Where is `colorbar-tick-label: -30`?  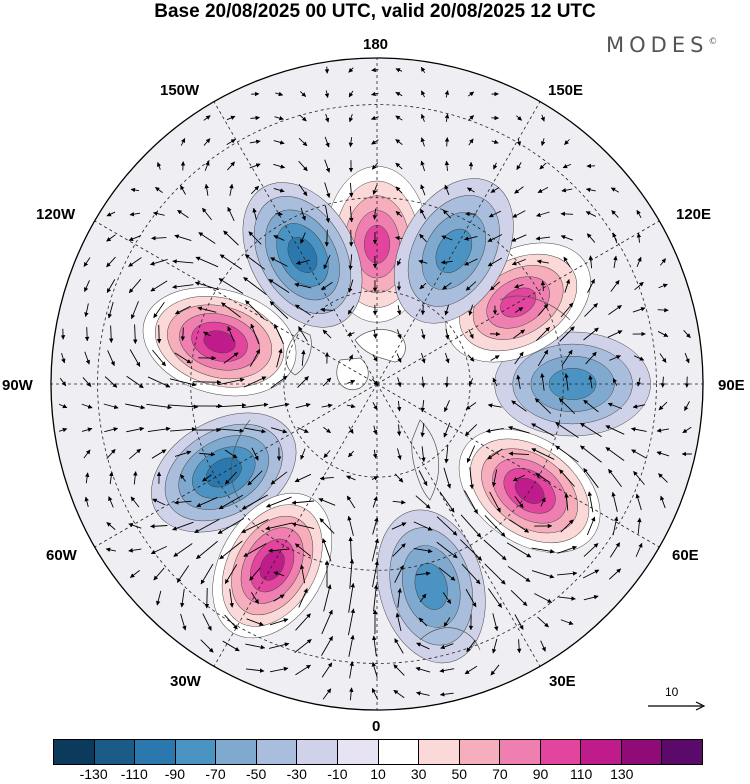
colorbar-tick-label: -30 is located at coordinates (297, 774).